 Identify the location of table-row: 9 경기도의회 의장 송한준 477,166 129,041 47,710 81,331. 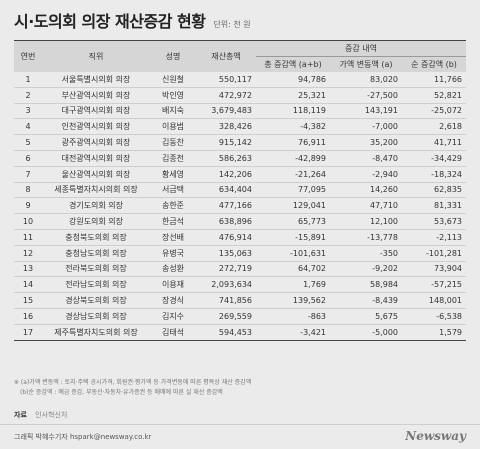
(240, 206).